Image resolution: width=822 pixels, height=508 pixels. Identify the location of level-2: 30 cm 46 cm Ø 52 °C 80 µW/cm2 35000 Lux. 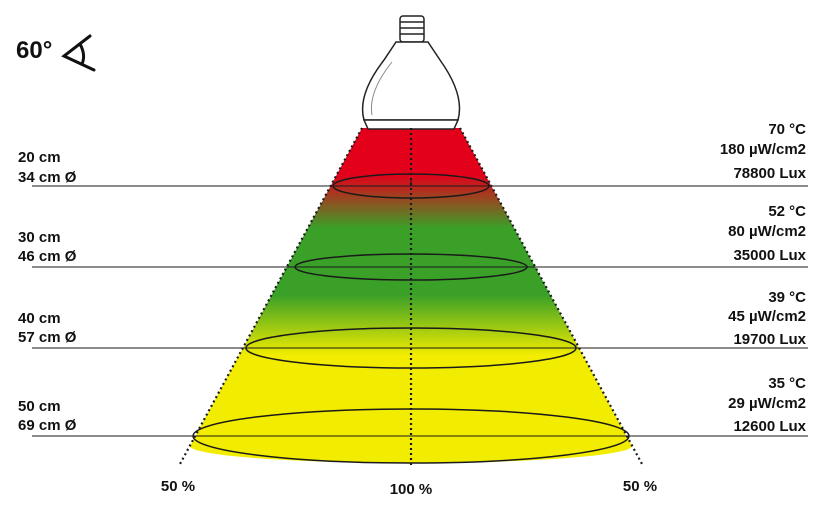
(413, 242).